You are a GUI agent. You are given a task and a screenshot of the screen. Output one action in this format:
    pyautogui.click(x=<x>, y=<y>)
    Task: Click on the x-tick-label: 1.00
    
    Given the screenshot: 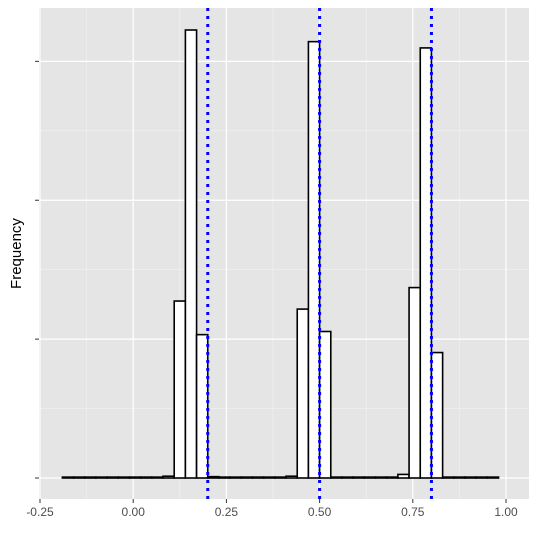 What is the action you would take?
    pyautogui.click(x=506, y=512)
    